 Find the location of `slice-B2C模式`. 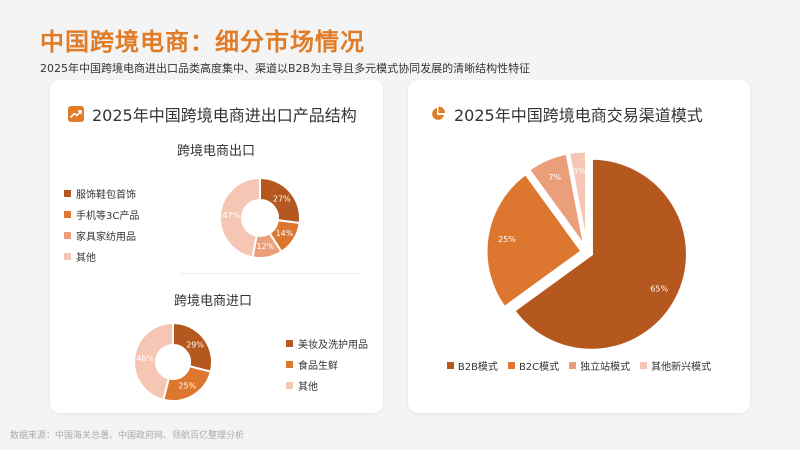

slice-B2C模式 is located at coordinates (534, 240).